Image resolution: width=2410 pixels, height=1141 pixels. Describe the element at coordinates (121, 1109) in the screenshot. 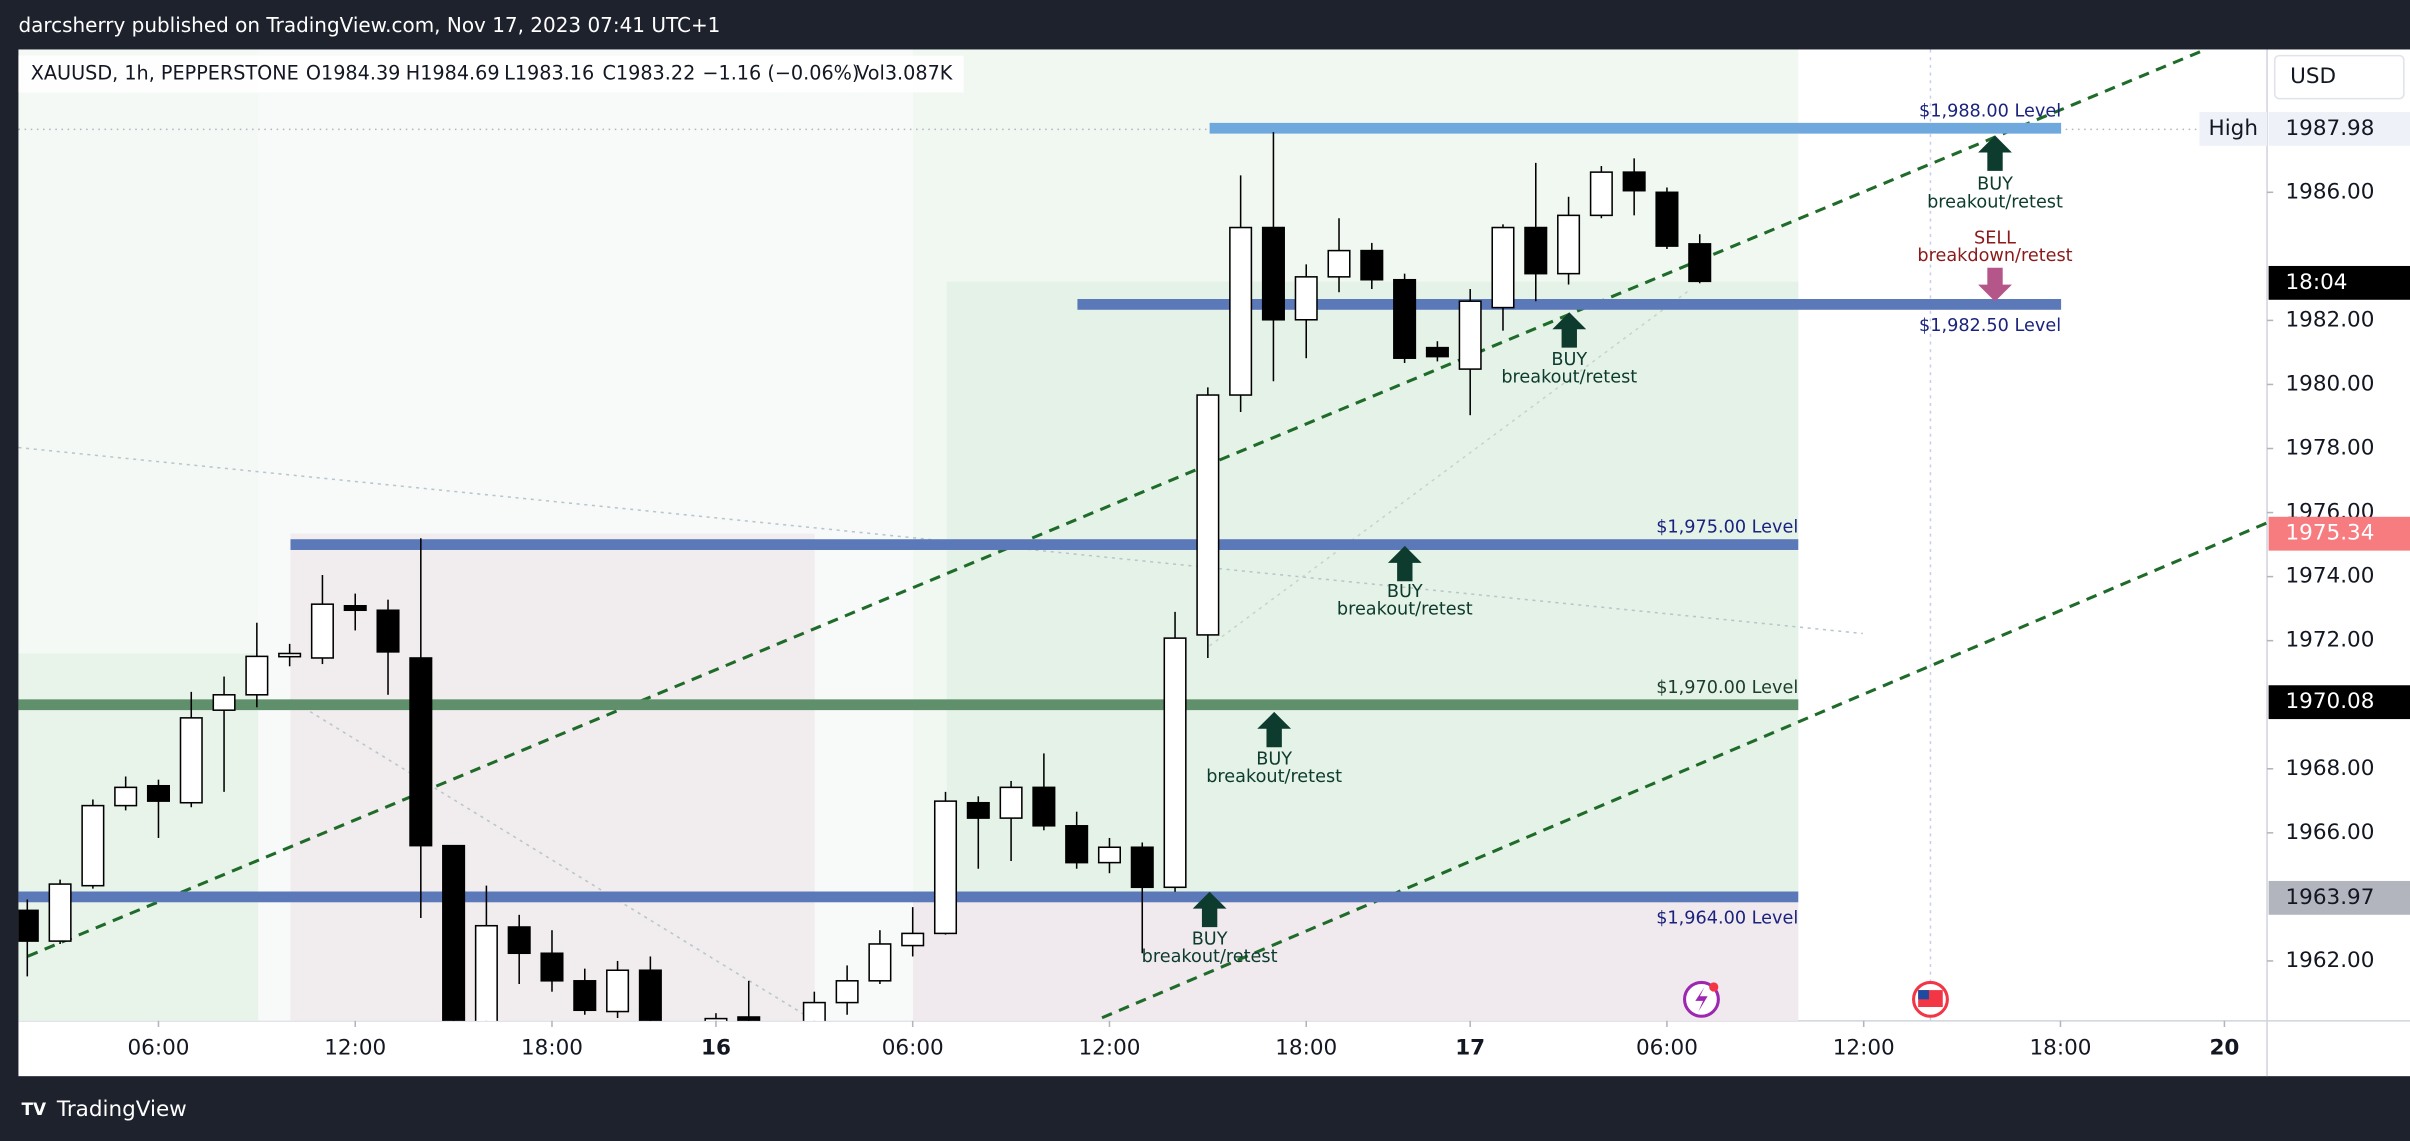

I see `brand: TradingView` at that location.